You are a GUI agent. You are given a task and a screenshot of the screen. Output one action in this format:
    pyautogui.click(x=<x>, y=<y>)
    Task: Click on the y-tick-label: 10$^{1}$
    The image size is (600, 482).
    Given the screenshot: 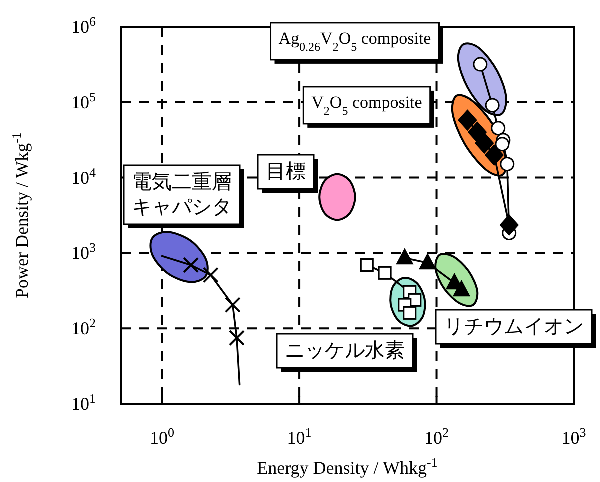 What is the action you would take?
    pyautogui.click(x=84, y=402)
    